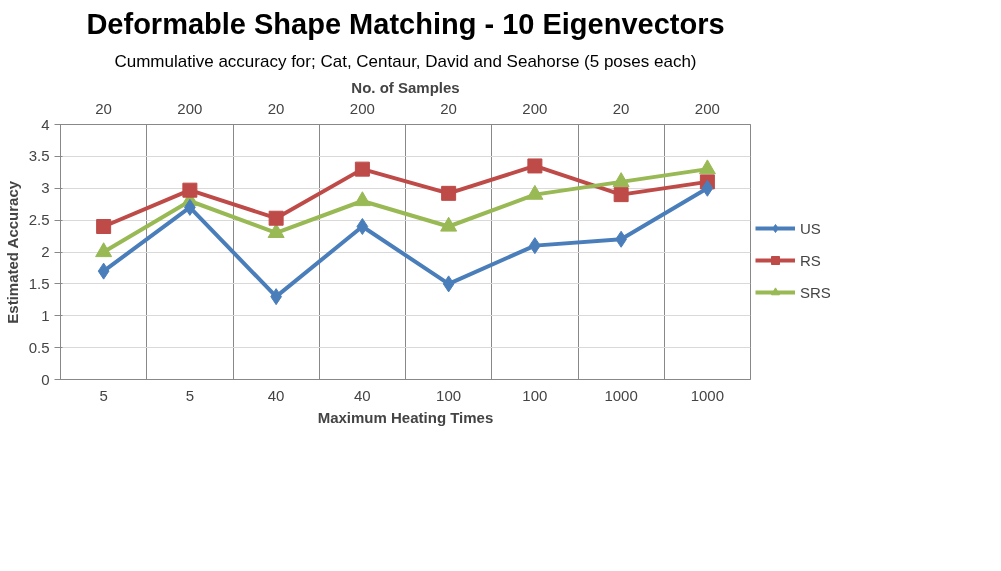 The height and width of the screenshot is (571, 1001). What do you see at coordinates (39, 347) in the screenshot?
I see `y-tick-label: 0.5` at bounding box center [39, 347].